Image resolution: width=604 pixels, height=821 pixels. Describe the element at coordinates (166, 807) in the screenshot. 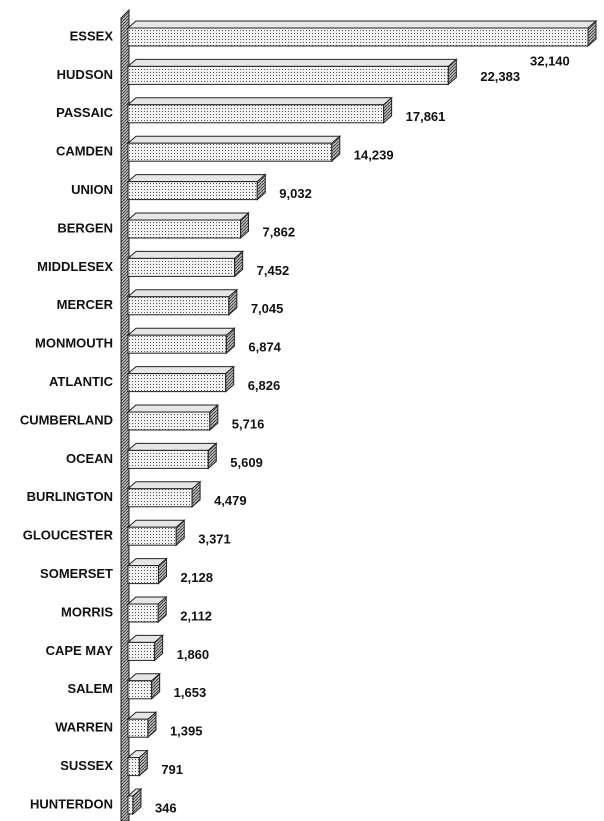

I see `value-label: 346` at that location.